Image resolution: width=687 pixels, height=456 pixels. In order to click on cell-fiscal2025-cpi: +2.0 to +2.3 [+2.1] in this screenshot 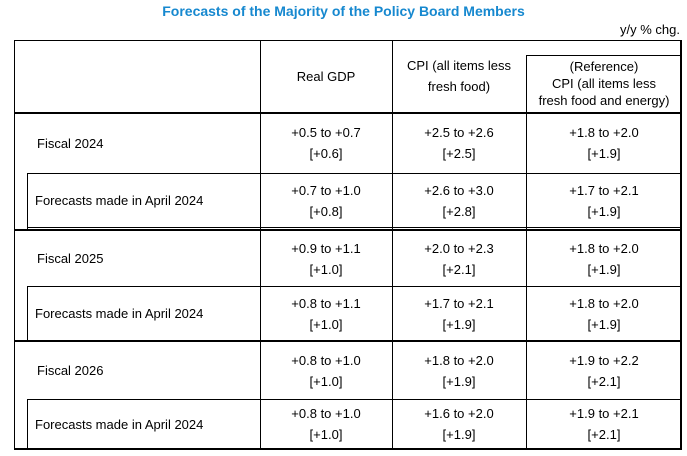, I will do `click(459, 258)`.